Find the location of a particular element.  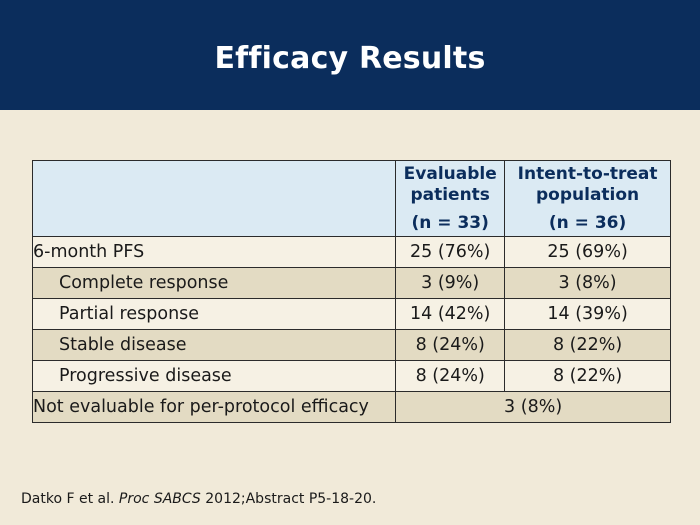

header-evaluable-line2: patients is located at coordinates (450, 194).